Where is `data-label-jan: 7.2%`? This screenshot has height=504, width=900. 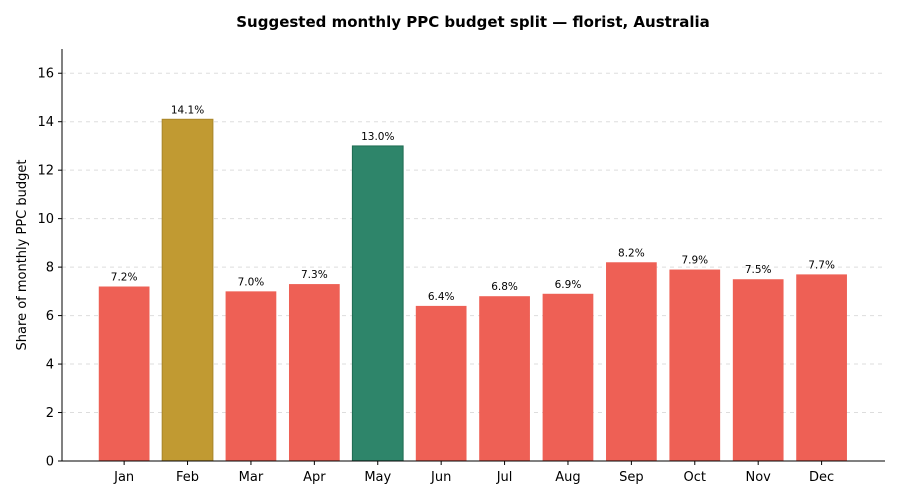
data-label-jan: 7.2% is located at coordinates (124, 278).